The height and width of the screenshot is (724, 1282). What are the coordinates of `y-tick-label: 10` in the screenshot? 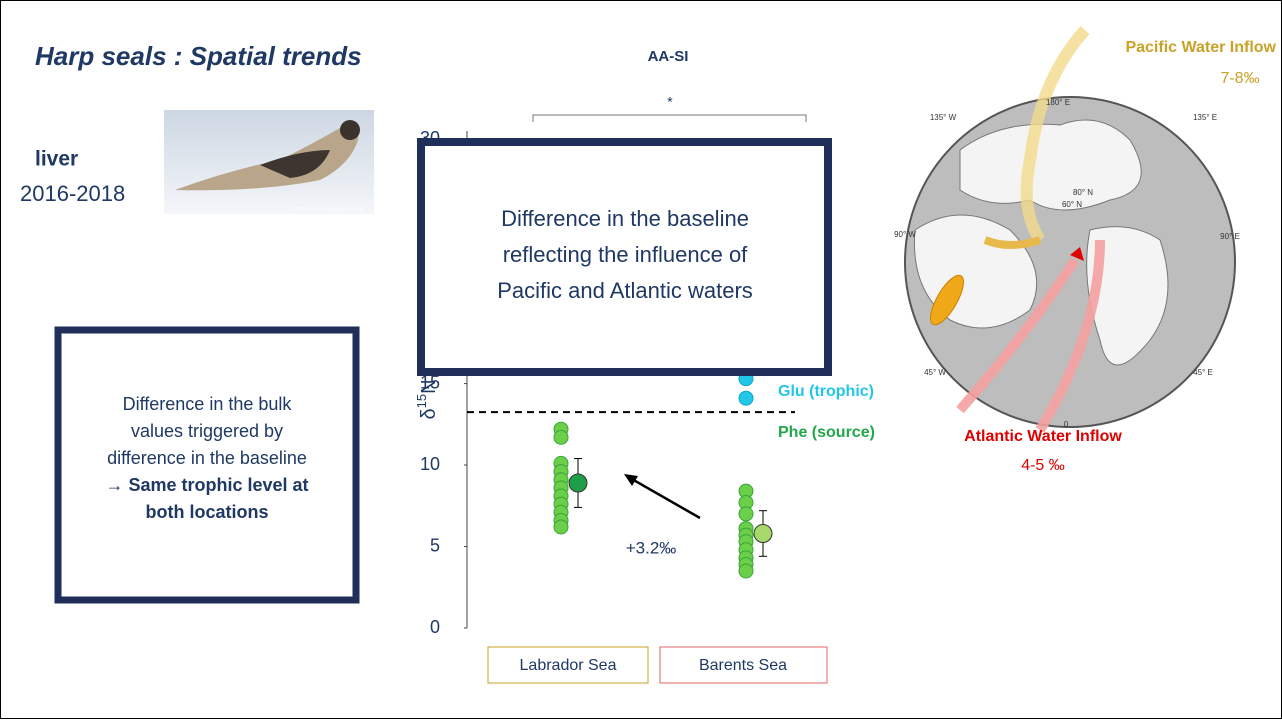 It's located at (430, 464).